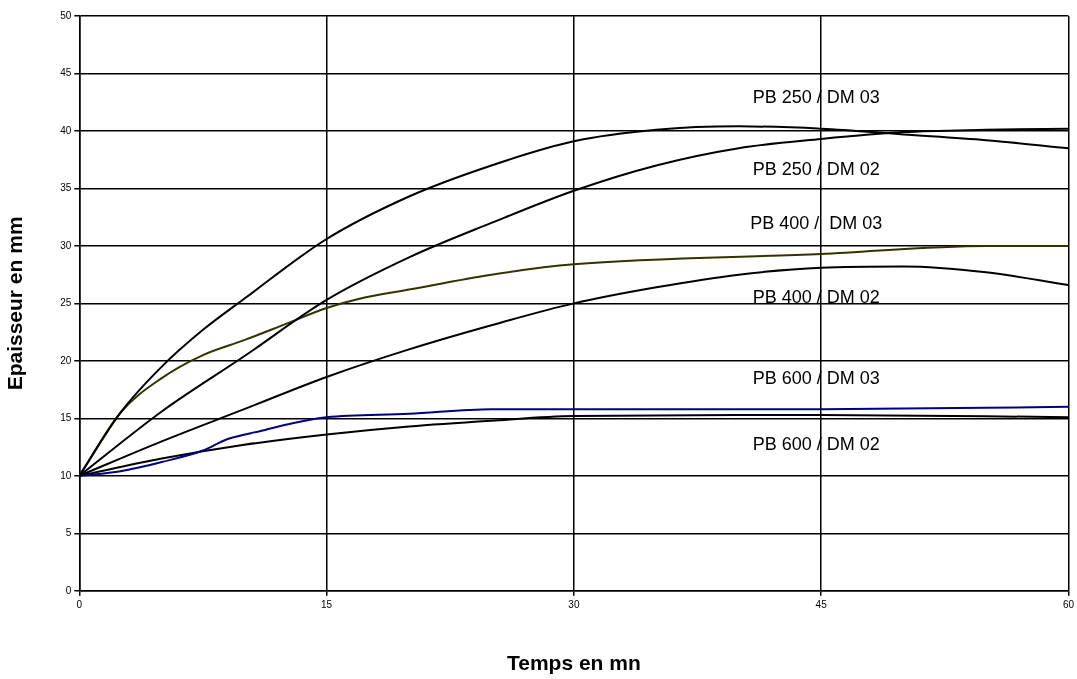 The height and width of the screenshot is (679, 1077). What do you see at coordinates (574, 604) in the screenshot?
I see `x-tick-label: 30` at bounding box center [574, 604].